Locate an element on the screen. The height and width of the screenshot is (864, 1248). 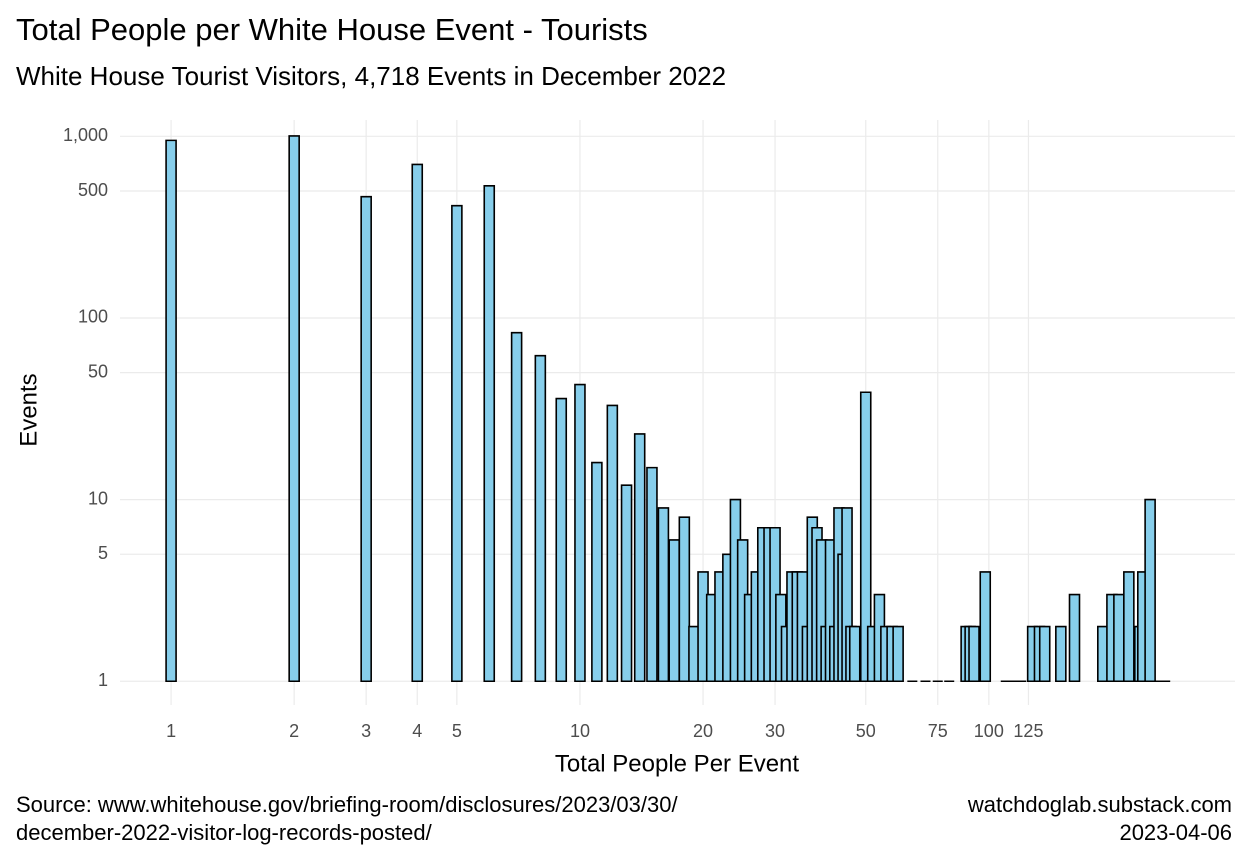
x-tick-label: 5 is located at coordinates (457, 731).